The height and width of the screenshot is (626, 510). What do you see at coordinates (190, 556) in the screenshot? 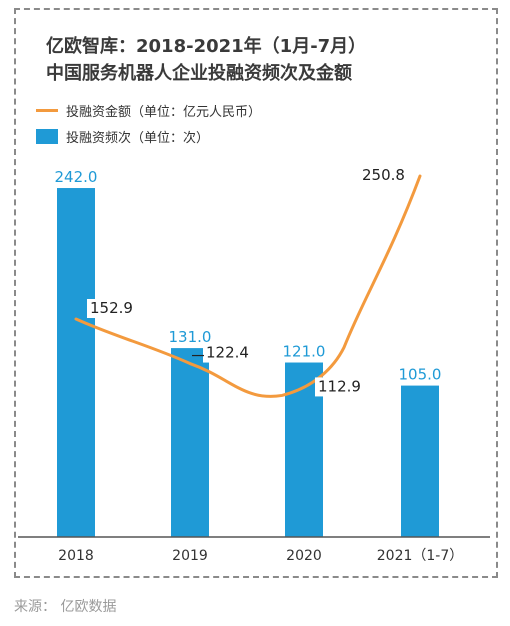
I see `x-tick-label: 2019` at bounding box center [190, 556].